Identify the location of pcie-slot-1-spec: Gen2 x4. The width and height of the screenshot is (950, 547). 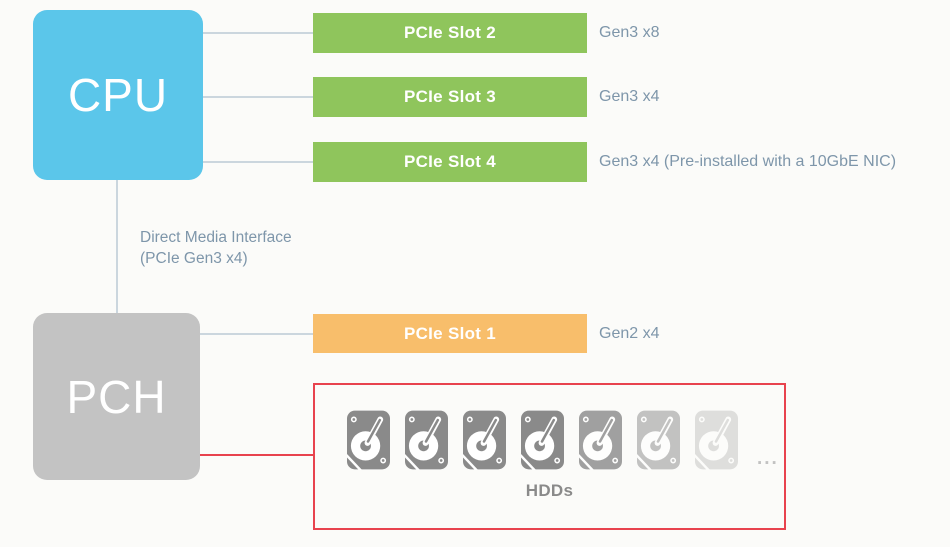
(629, 333).